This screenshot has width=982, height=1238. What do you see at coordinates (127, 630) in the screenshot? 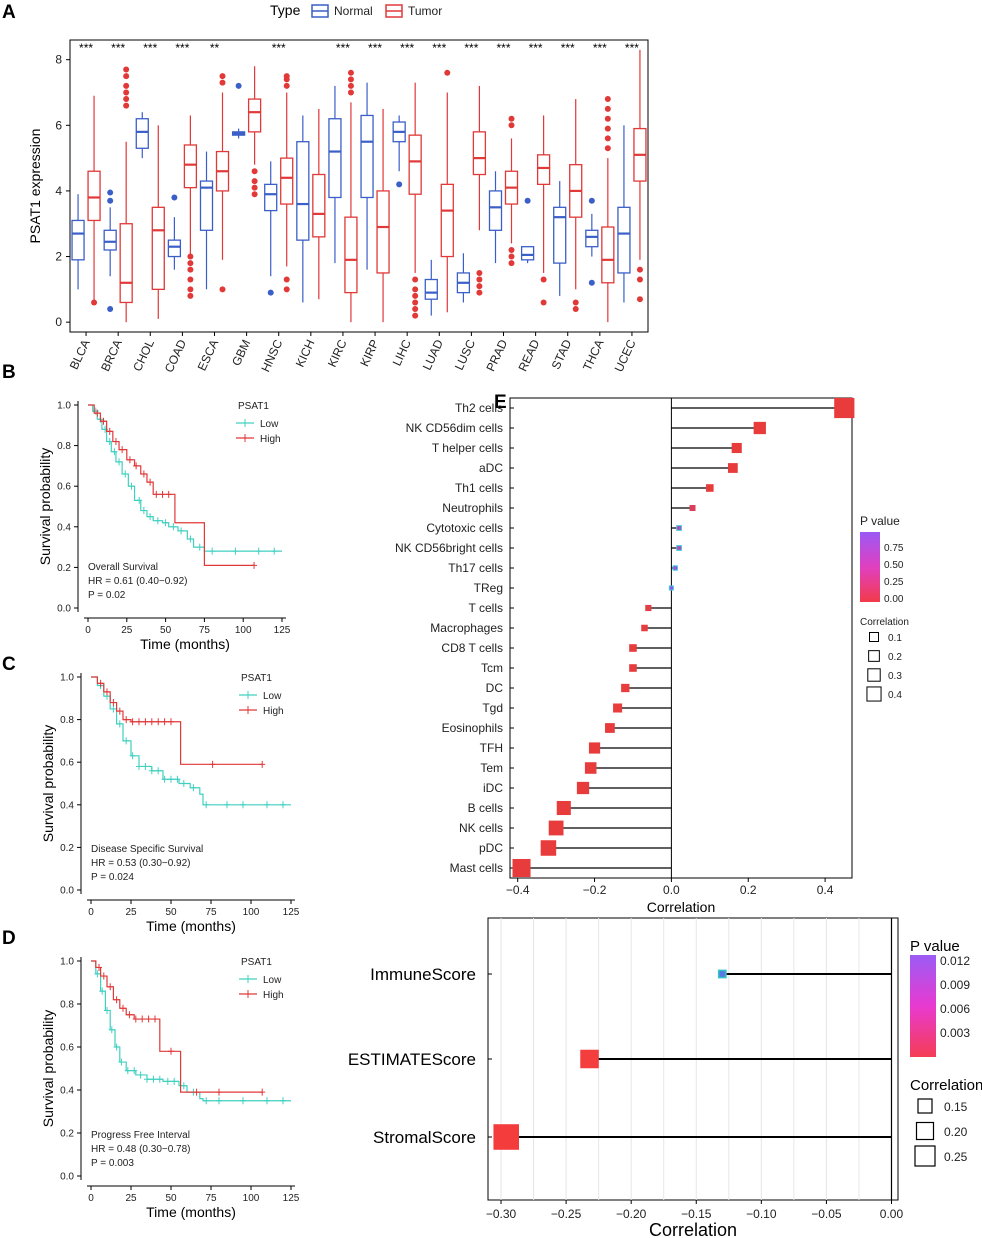
I see `x-tick-label: 25` at bounding box center [127, 630].